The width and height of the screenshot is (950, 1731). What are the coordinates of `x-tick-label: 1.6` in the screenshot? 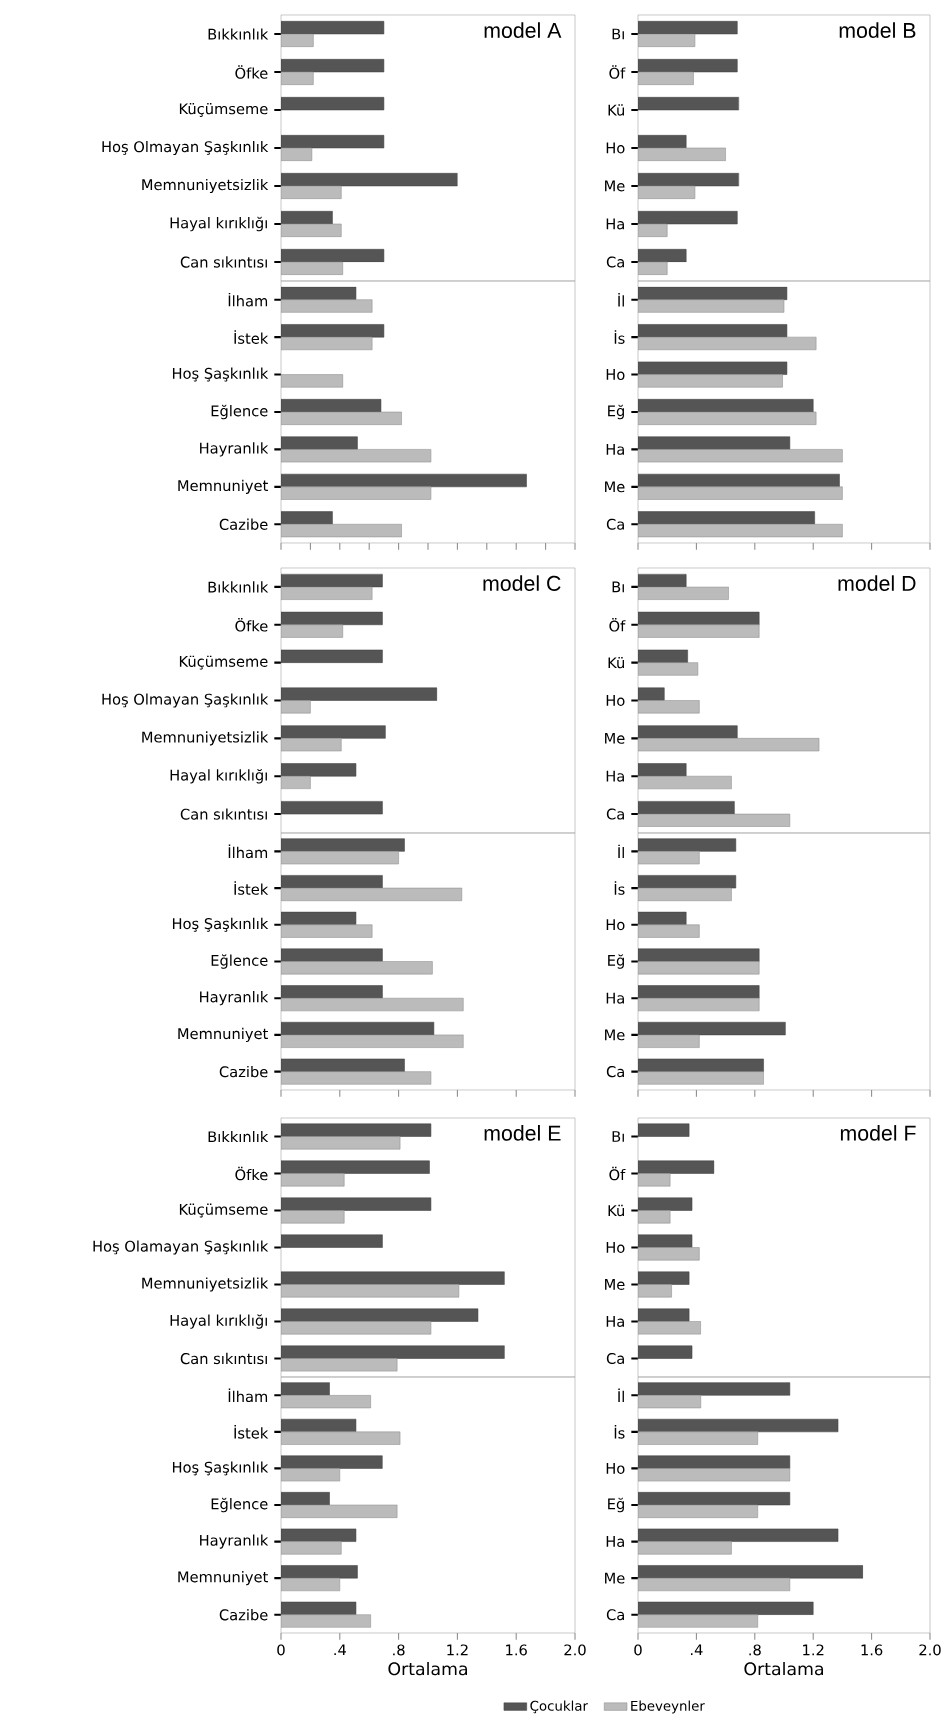 It's located at (872, 1650).